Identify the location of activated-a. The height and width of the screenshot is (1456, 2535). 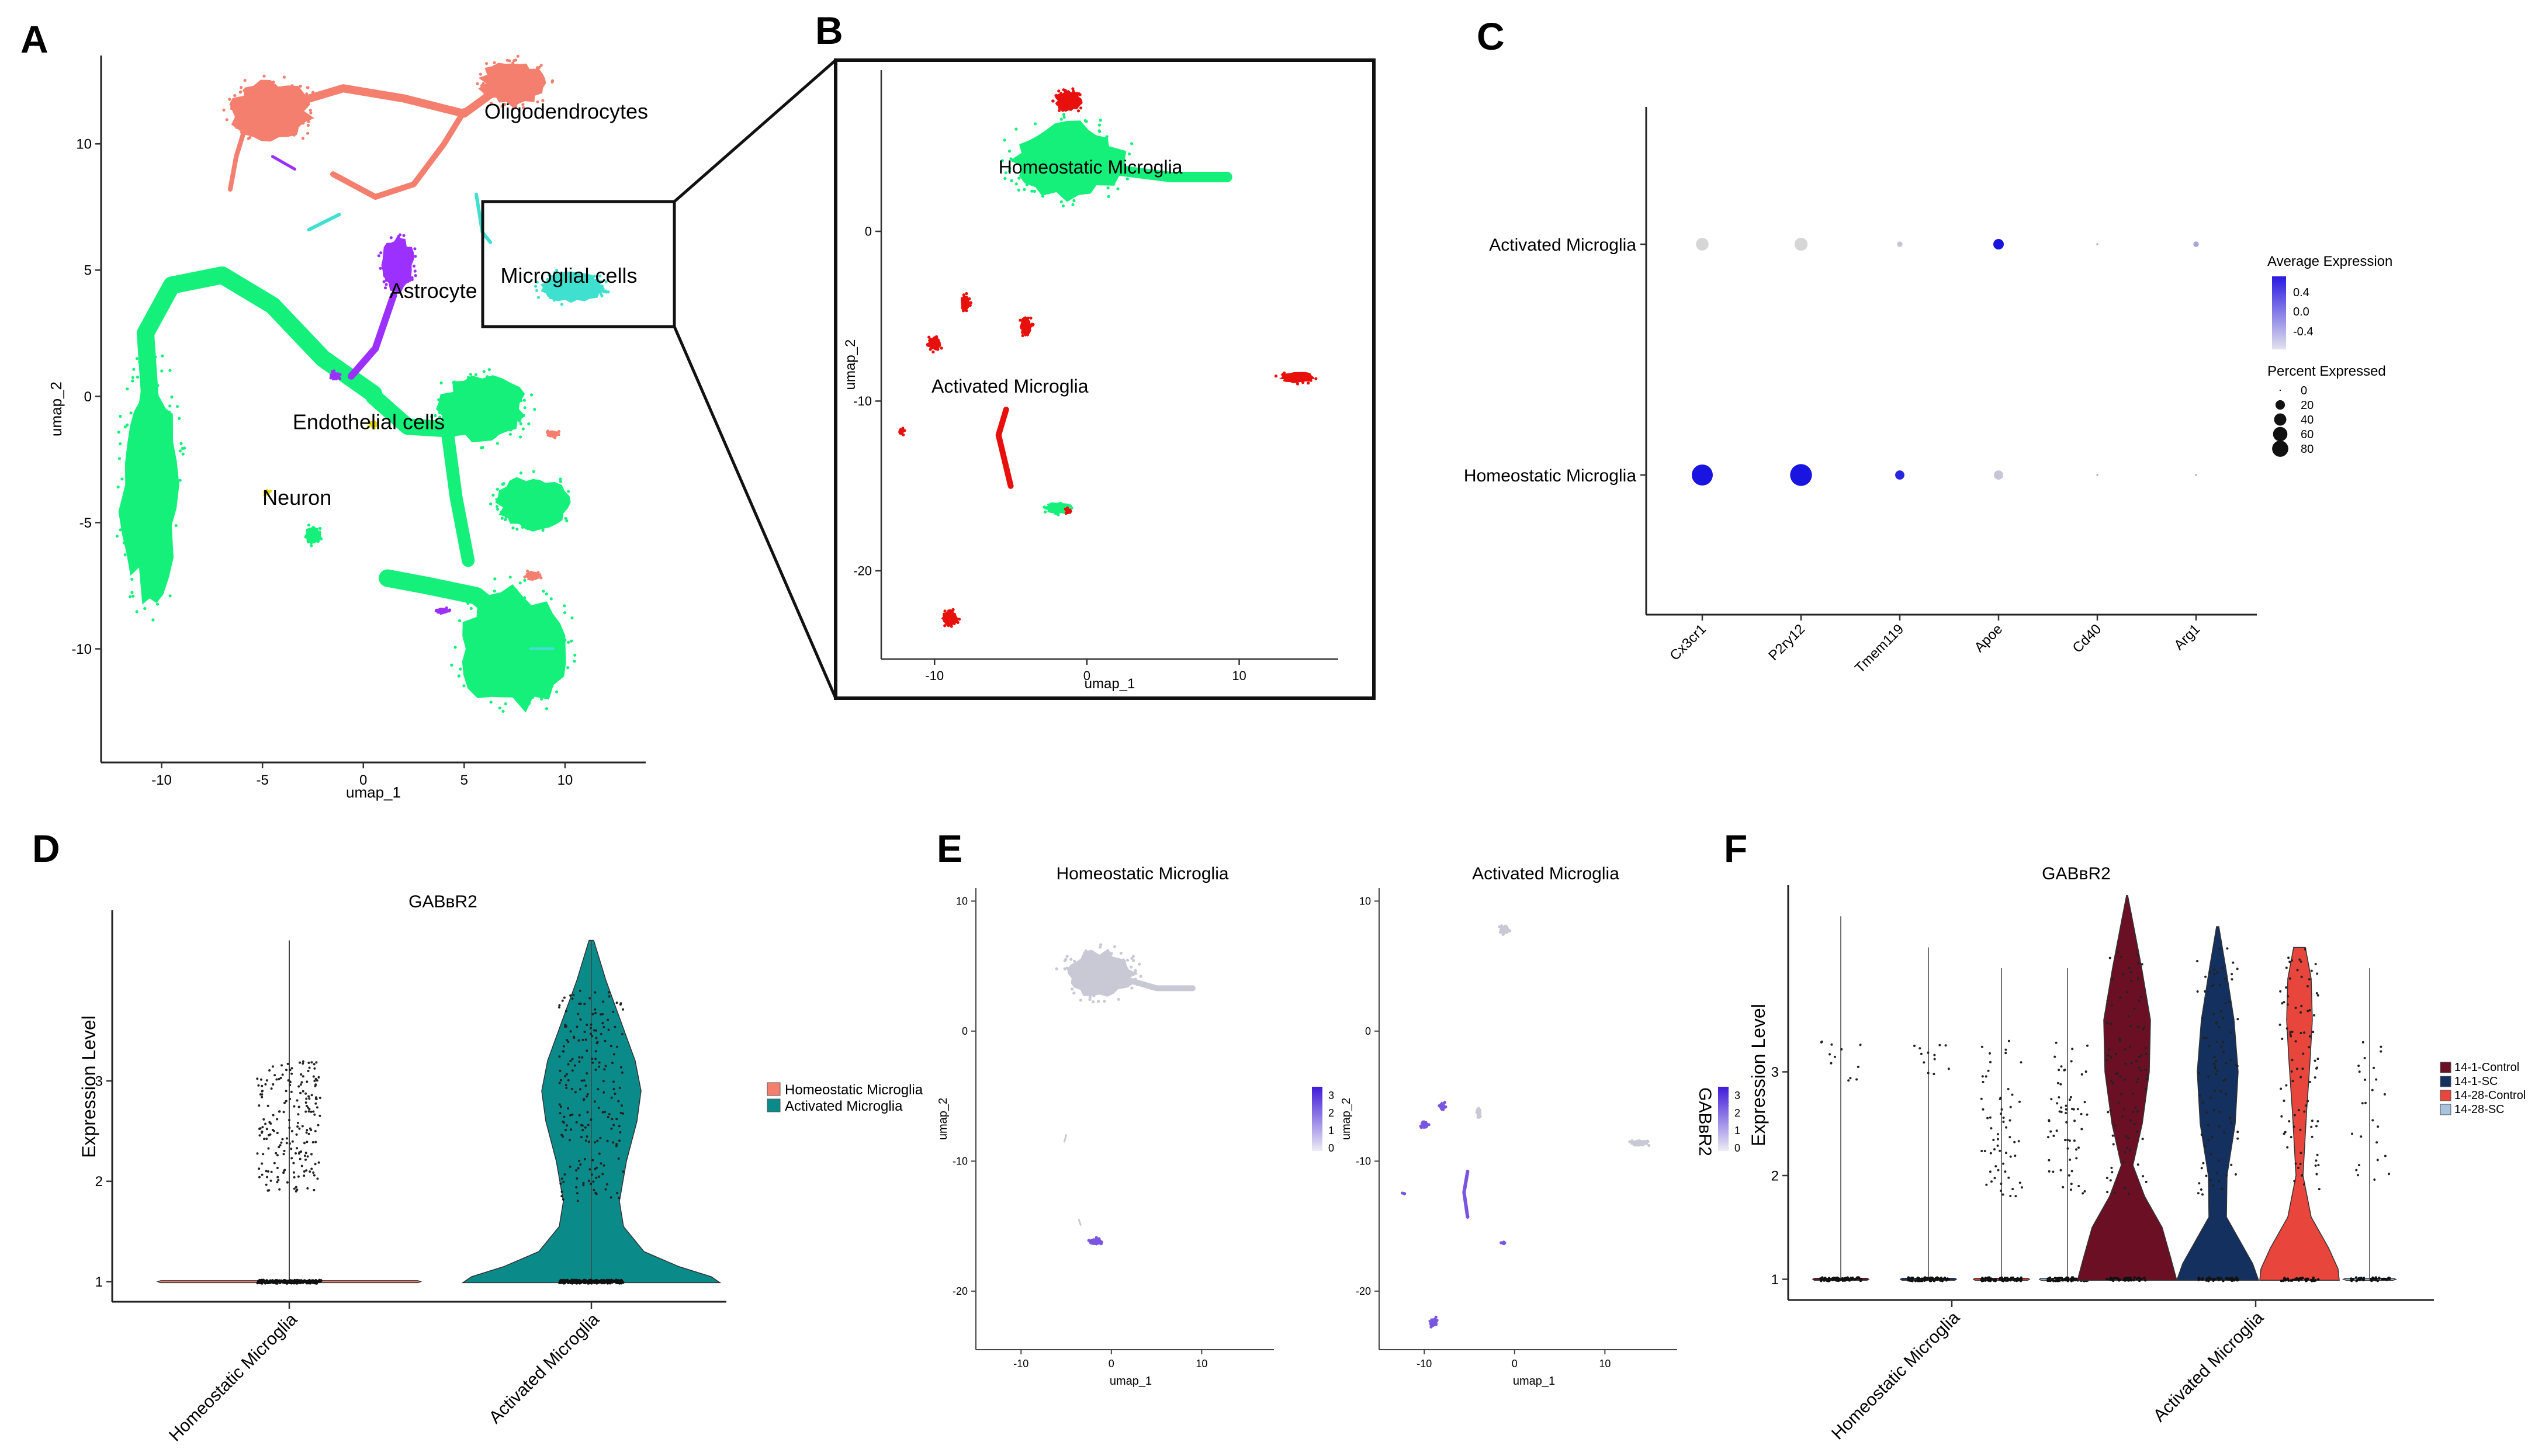
(967, 302).